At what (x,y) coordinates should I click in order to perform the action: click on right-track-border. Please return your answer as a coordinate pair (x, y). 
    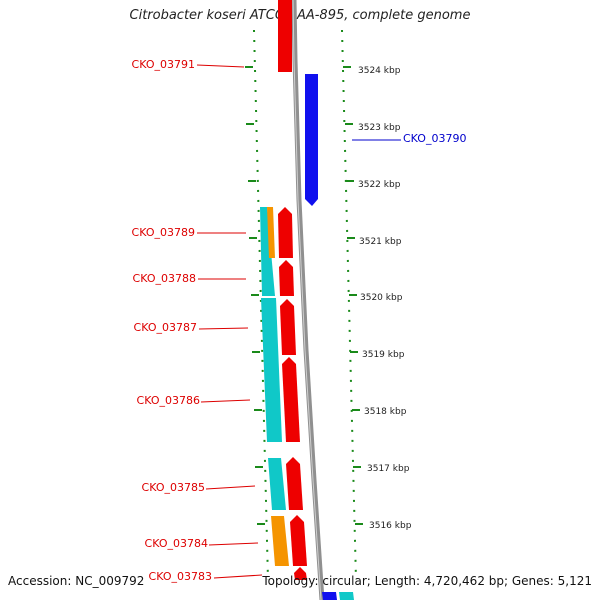
    Looking at the image, I should click on (349, 305).